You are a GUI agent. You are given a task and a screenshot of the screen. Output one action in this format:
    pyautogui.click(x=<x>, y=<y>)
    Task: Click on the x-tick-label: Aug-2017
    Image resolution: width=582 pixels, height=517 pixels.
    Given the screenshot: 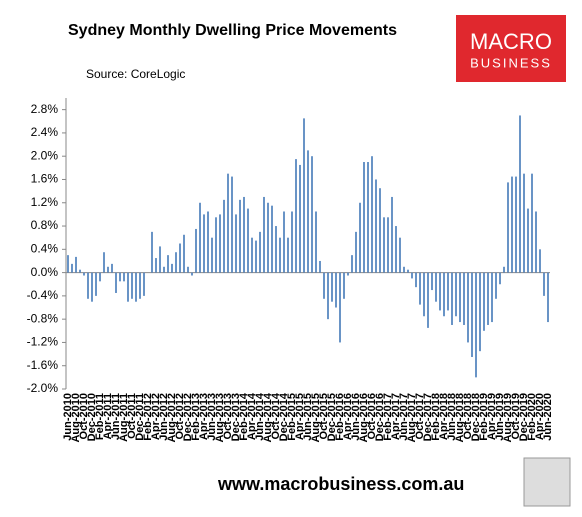 What is the action you would take?
    pyautogui.click(x=412, y=418)
    